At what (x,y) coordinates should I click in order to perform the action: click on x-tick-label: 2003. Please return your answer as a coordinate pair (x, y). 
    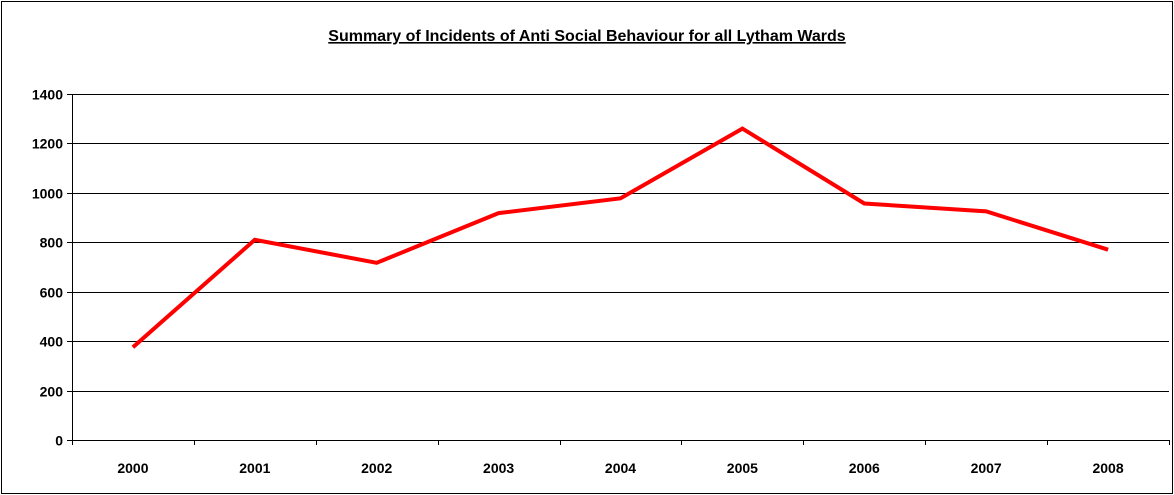
    Looking at the image, I should click on (498, 468).